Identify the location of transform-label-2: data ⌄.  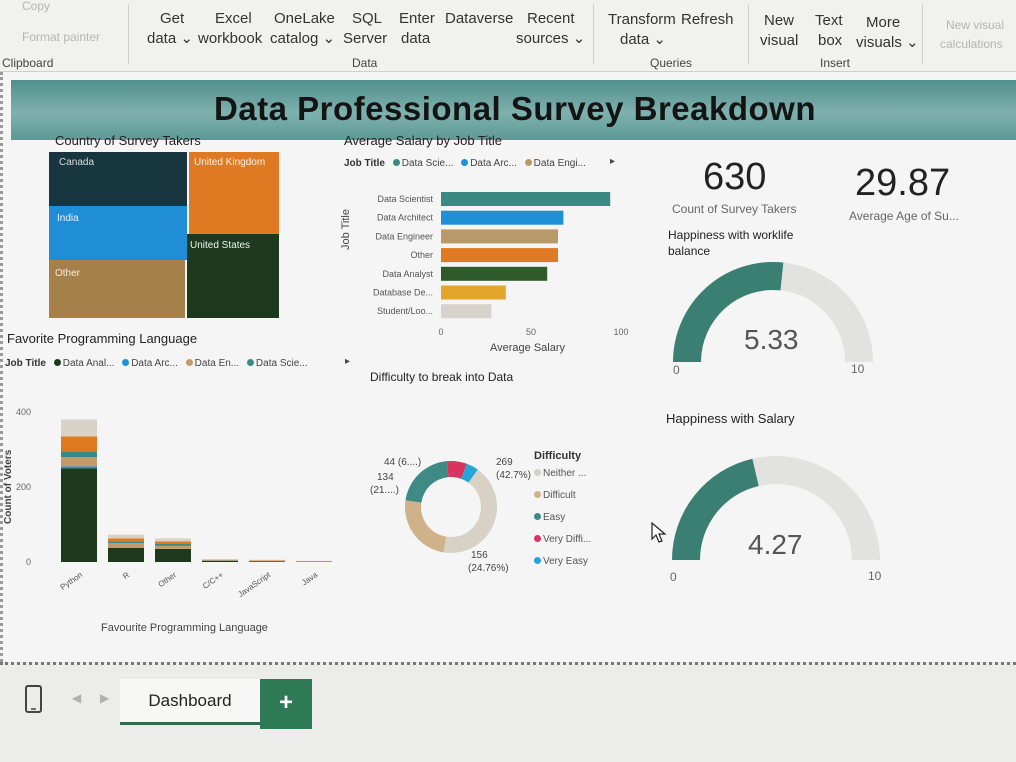
(643, 39).